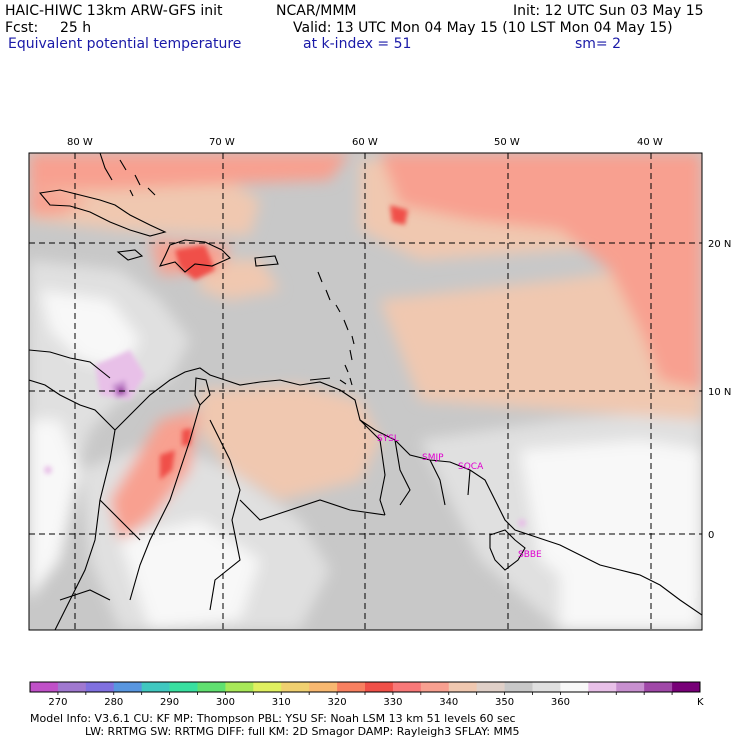  Describe the element at coordinates (471, 467) in the screenshot. I see `station-label: SOCA` at that location.